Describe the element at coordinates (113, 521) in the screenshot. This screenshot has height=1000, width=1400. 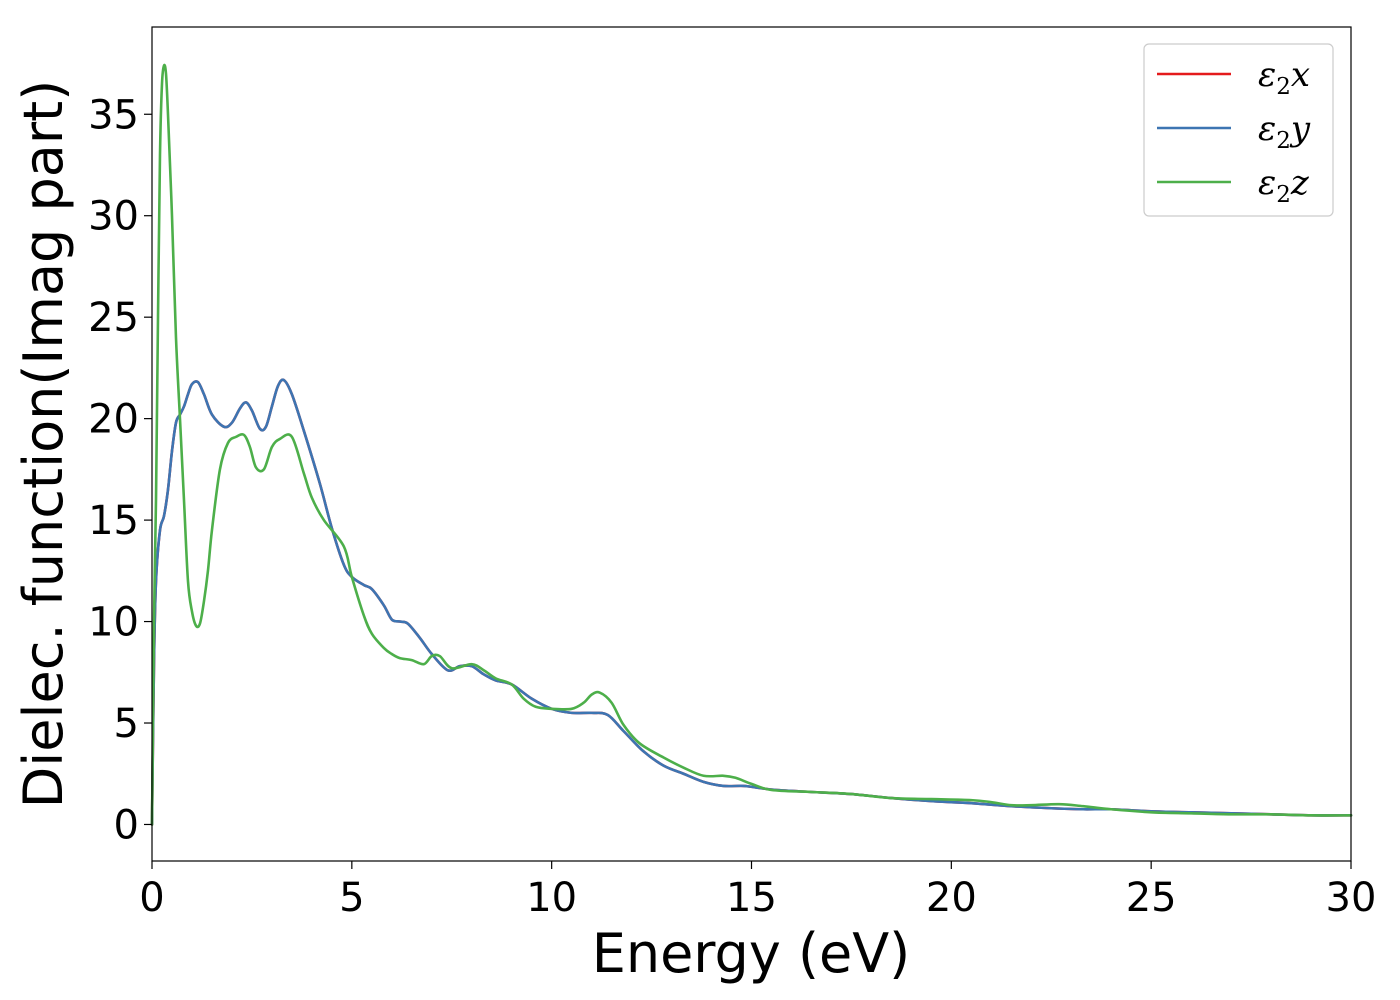
I see `y-tick-label: 15` at that location.